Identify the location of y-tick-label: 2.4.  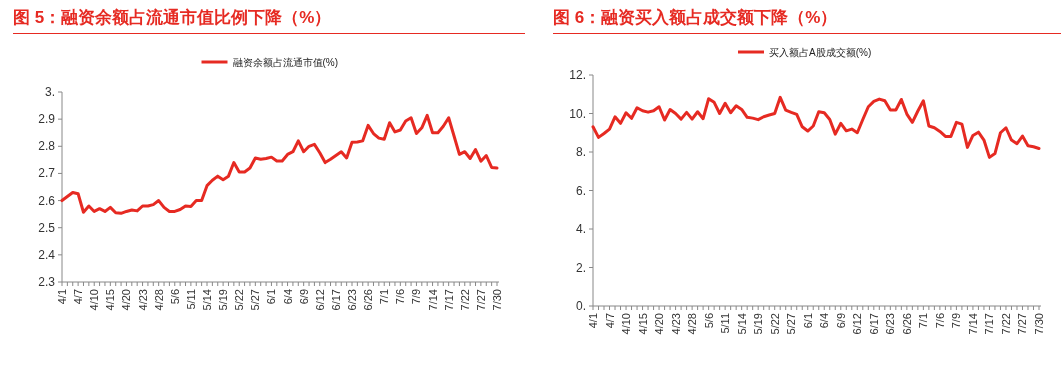
(47, 254).